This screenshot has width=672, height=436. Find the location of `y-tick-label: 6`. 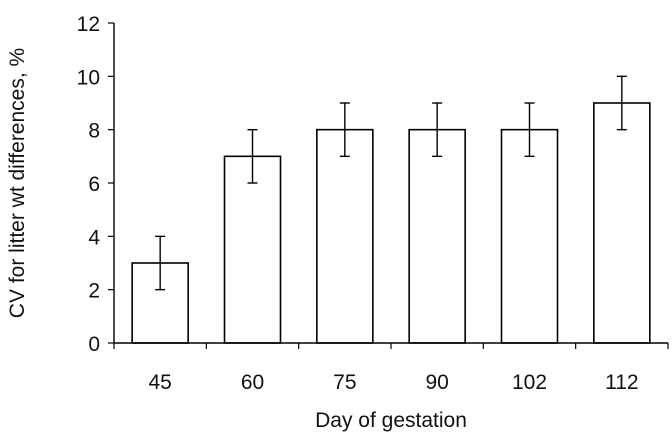

y-tick-label: 6 is located at coordinates (94, 184).